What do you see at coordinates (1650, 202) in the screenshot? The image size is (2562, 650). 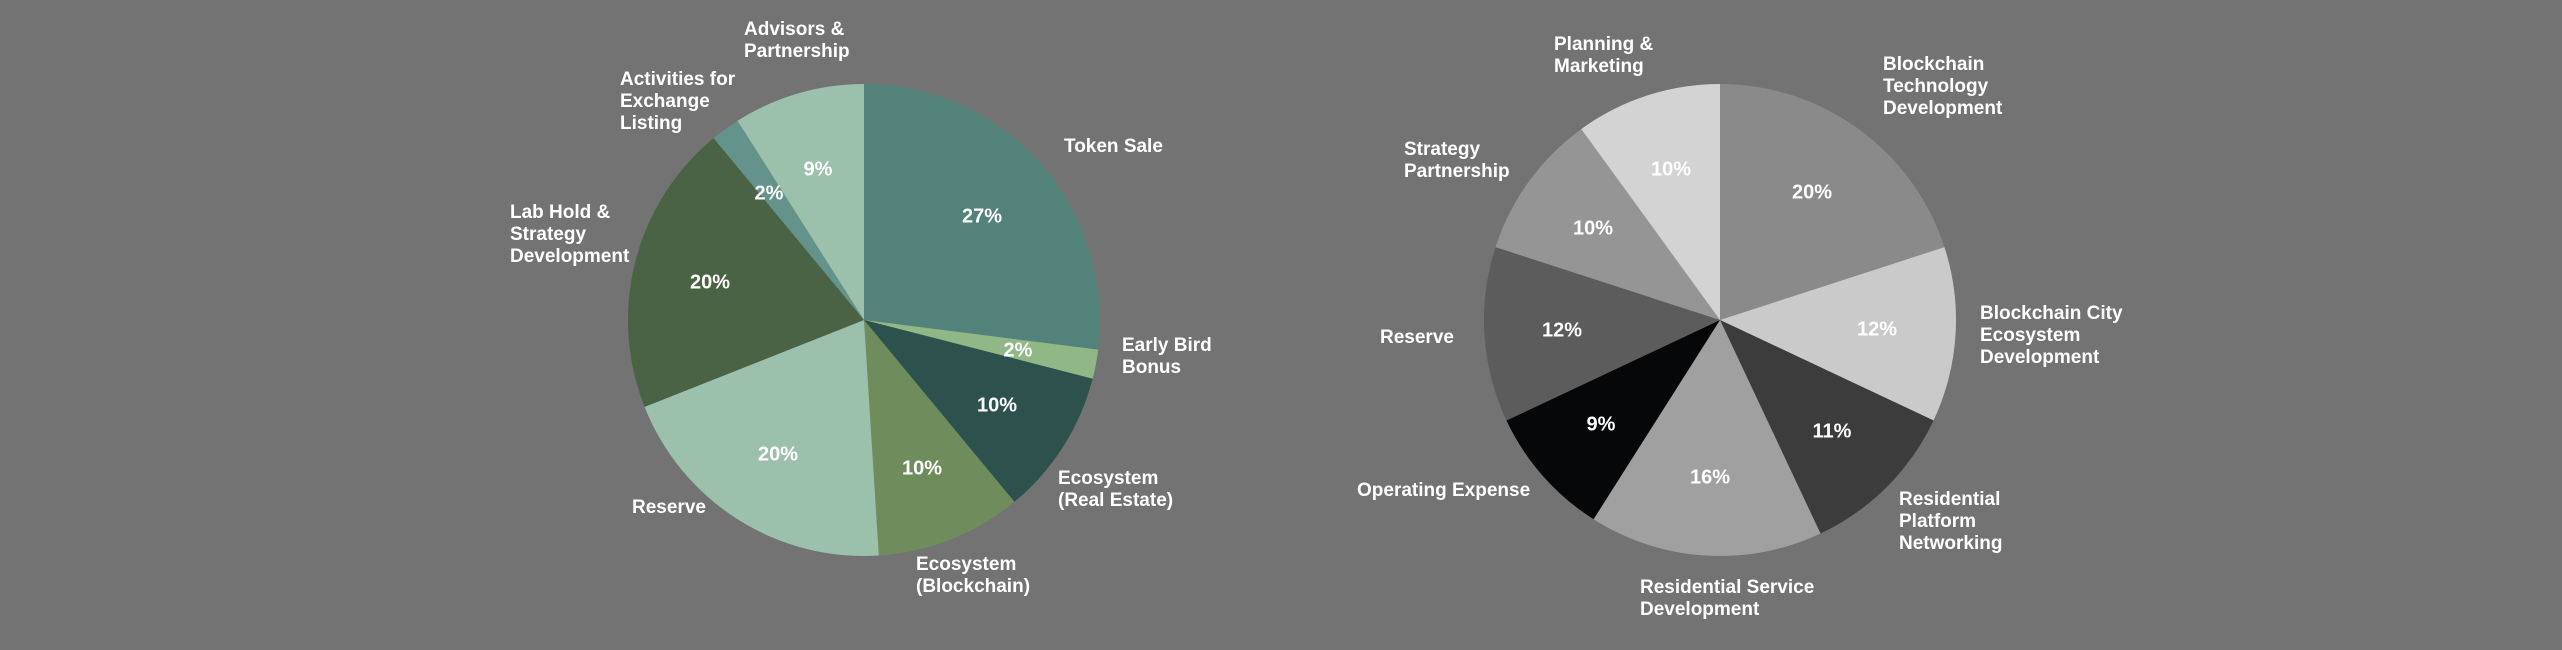 I see `pie-slice-planning-and-marketing` at bounding box center [1650, 202].